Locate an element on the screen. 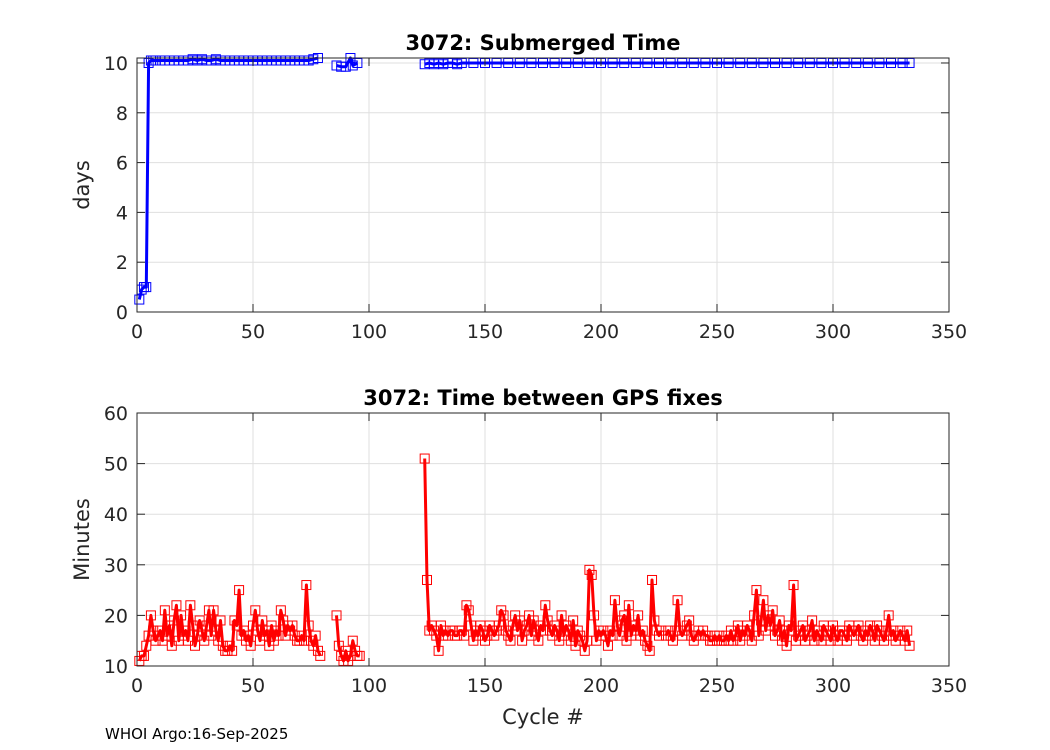 This screenshot has width=1050, height=750. x-tick-label: 250 is located at coordinates (717, 686).